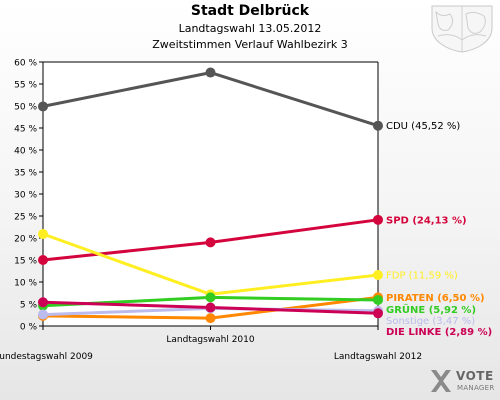  Describe the element at coordinates (25, 196) in the screenshot. I see `y-tick-label: 30 %` at that location.